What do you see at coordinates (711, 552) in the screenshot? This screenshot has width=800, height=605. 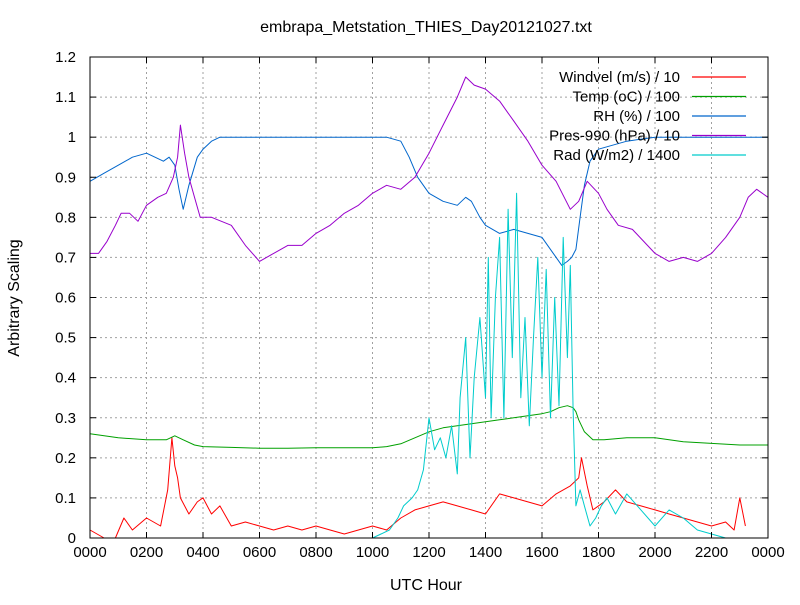 I see `x-tick-label: 2200` at bounding box center [711, 552].